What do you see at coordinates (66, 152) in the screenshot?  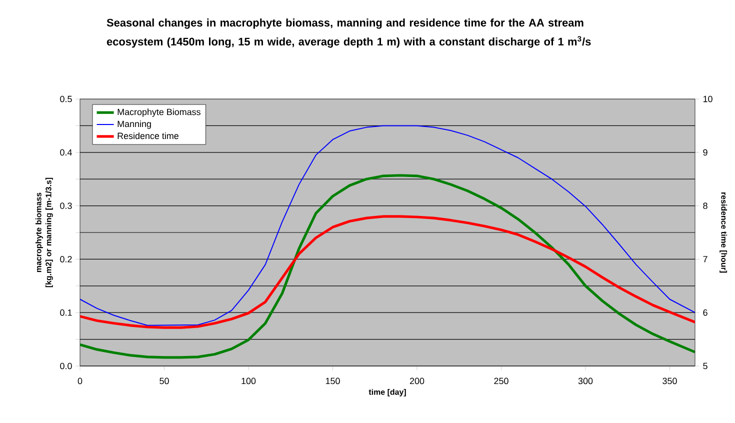 I see `y-tick-label: 0.4` at bounding box center [66, 152].